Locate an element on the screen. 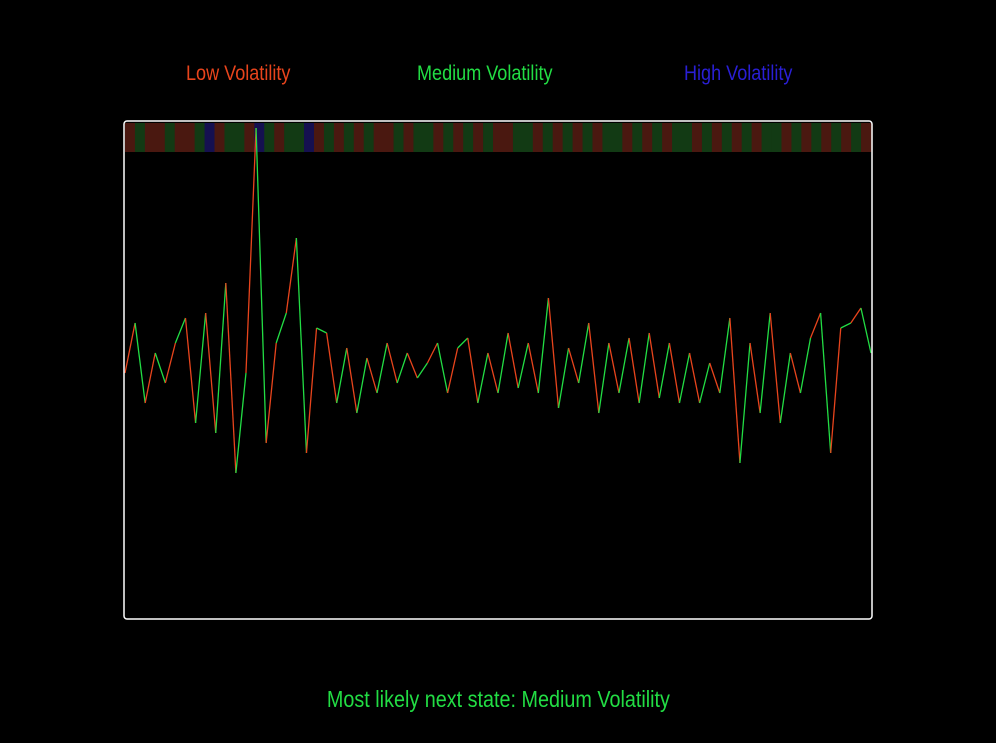  legend-low-volatility: Low Volatility is located at coordinates (238, 73).